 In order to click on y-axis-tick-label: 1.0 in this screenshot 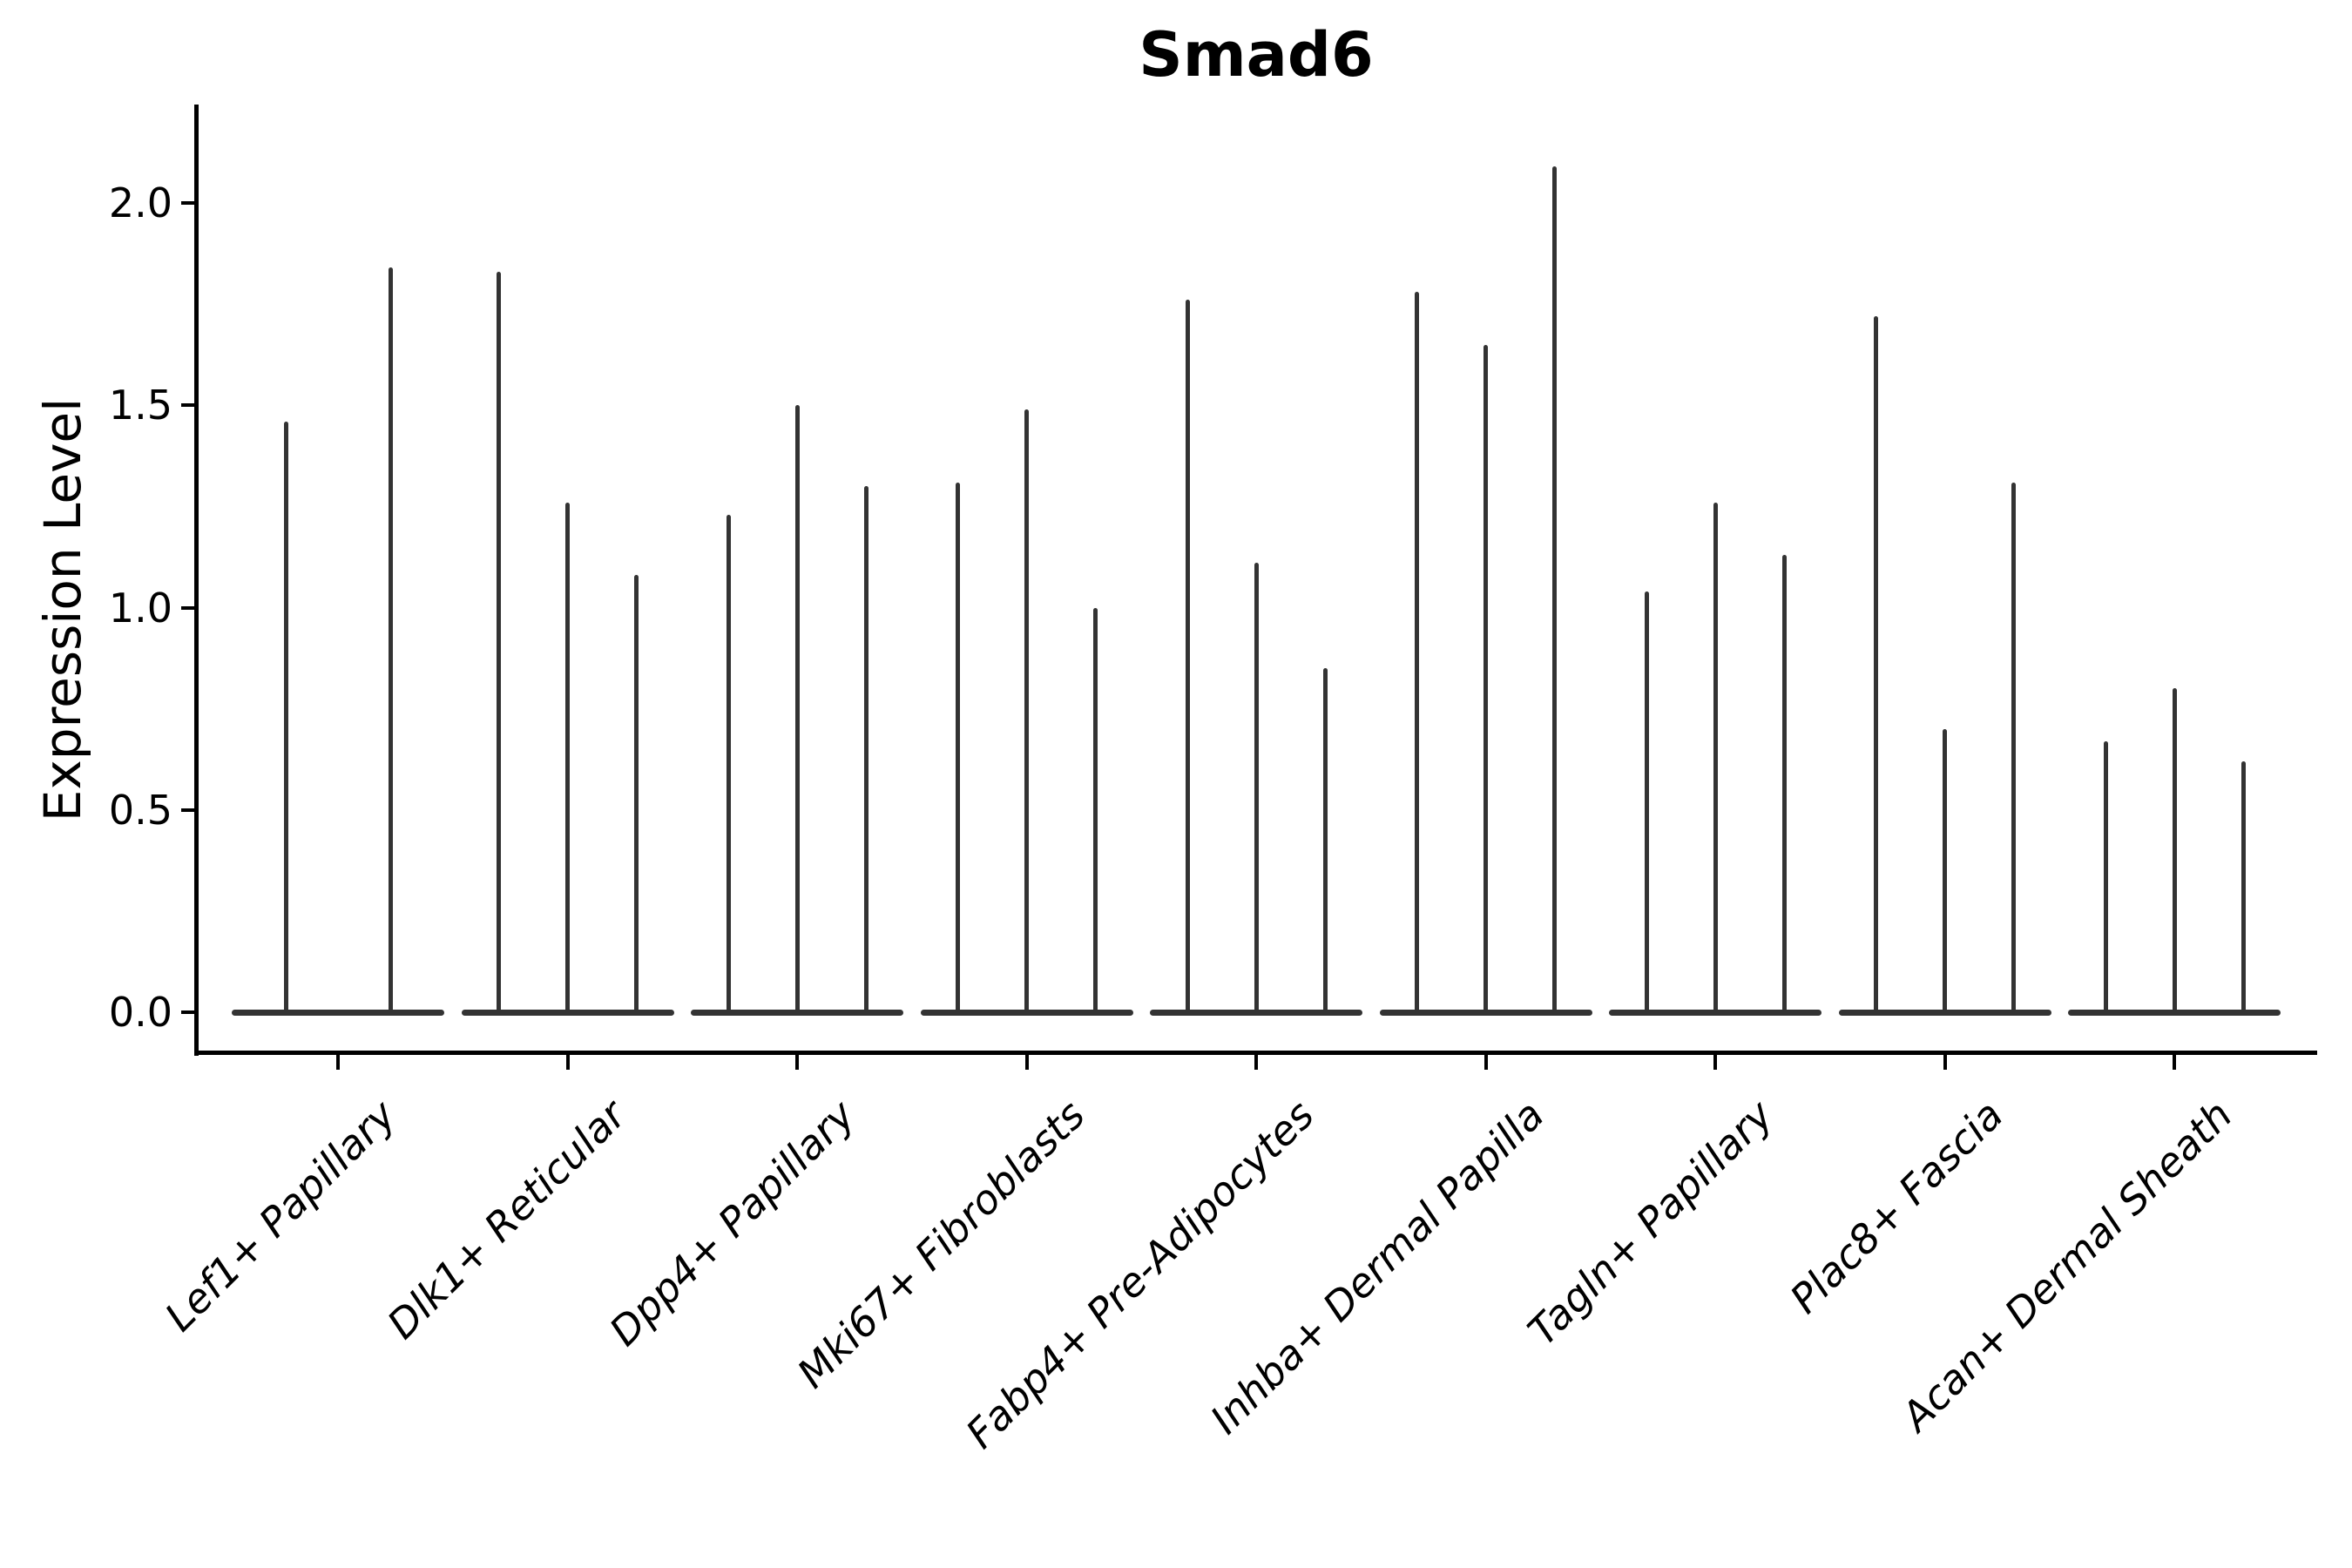, I will do `click(140, 608)`.